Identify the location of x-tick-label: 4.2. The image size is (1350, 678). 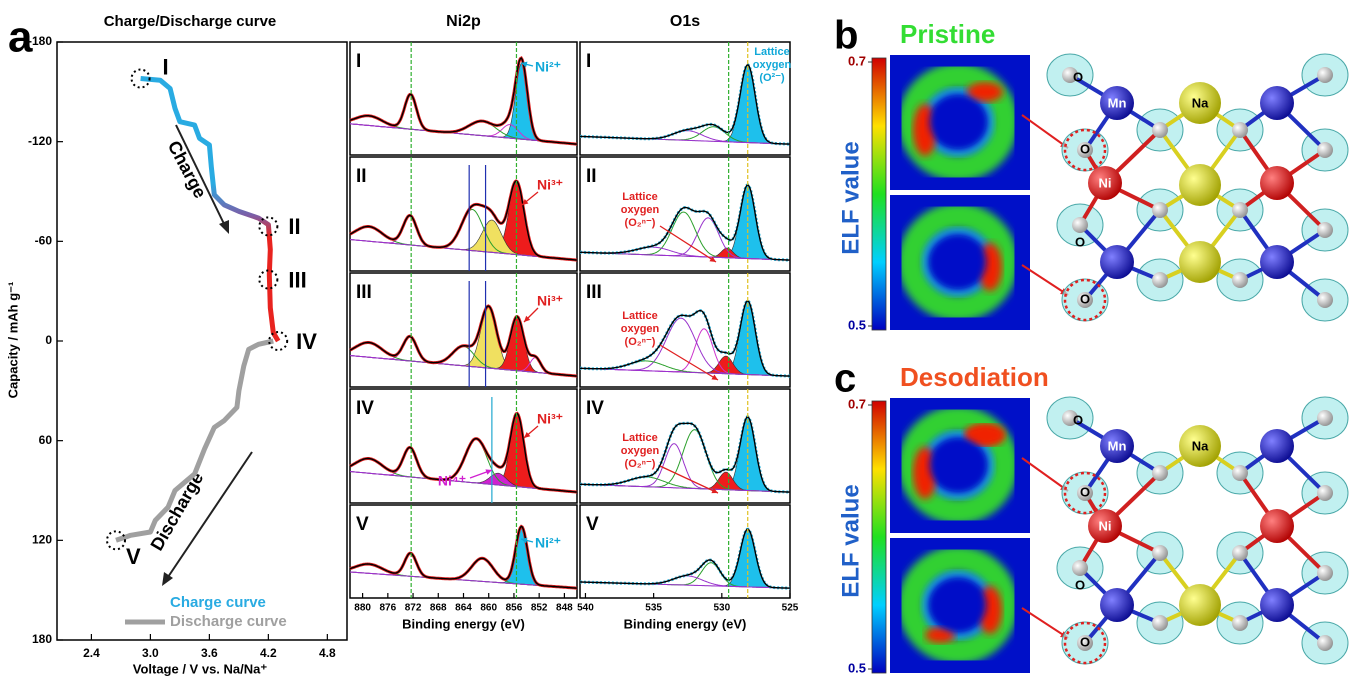
(268, 653).